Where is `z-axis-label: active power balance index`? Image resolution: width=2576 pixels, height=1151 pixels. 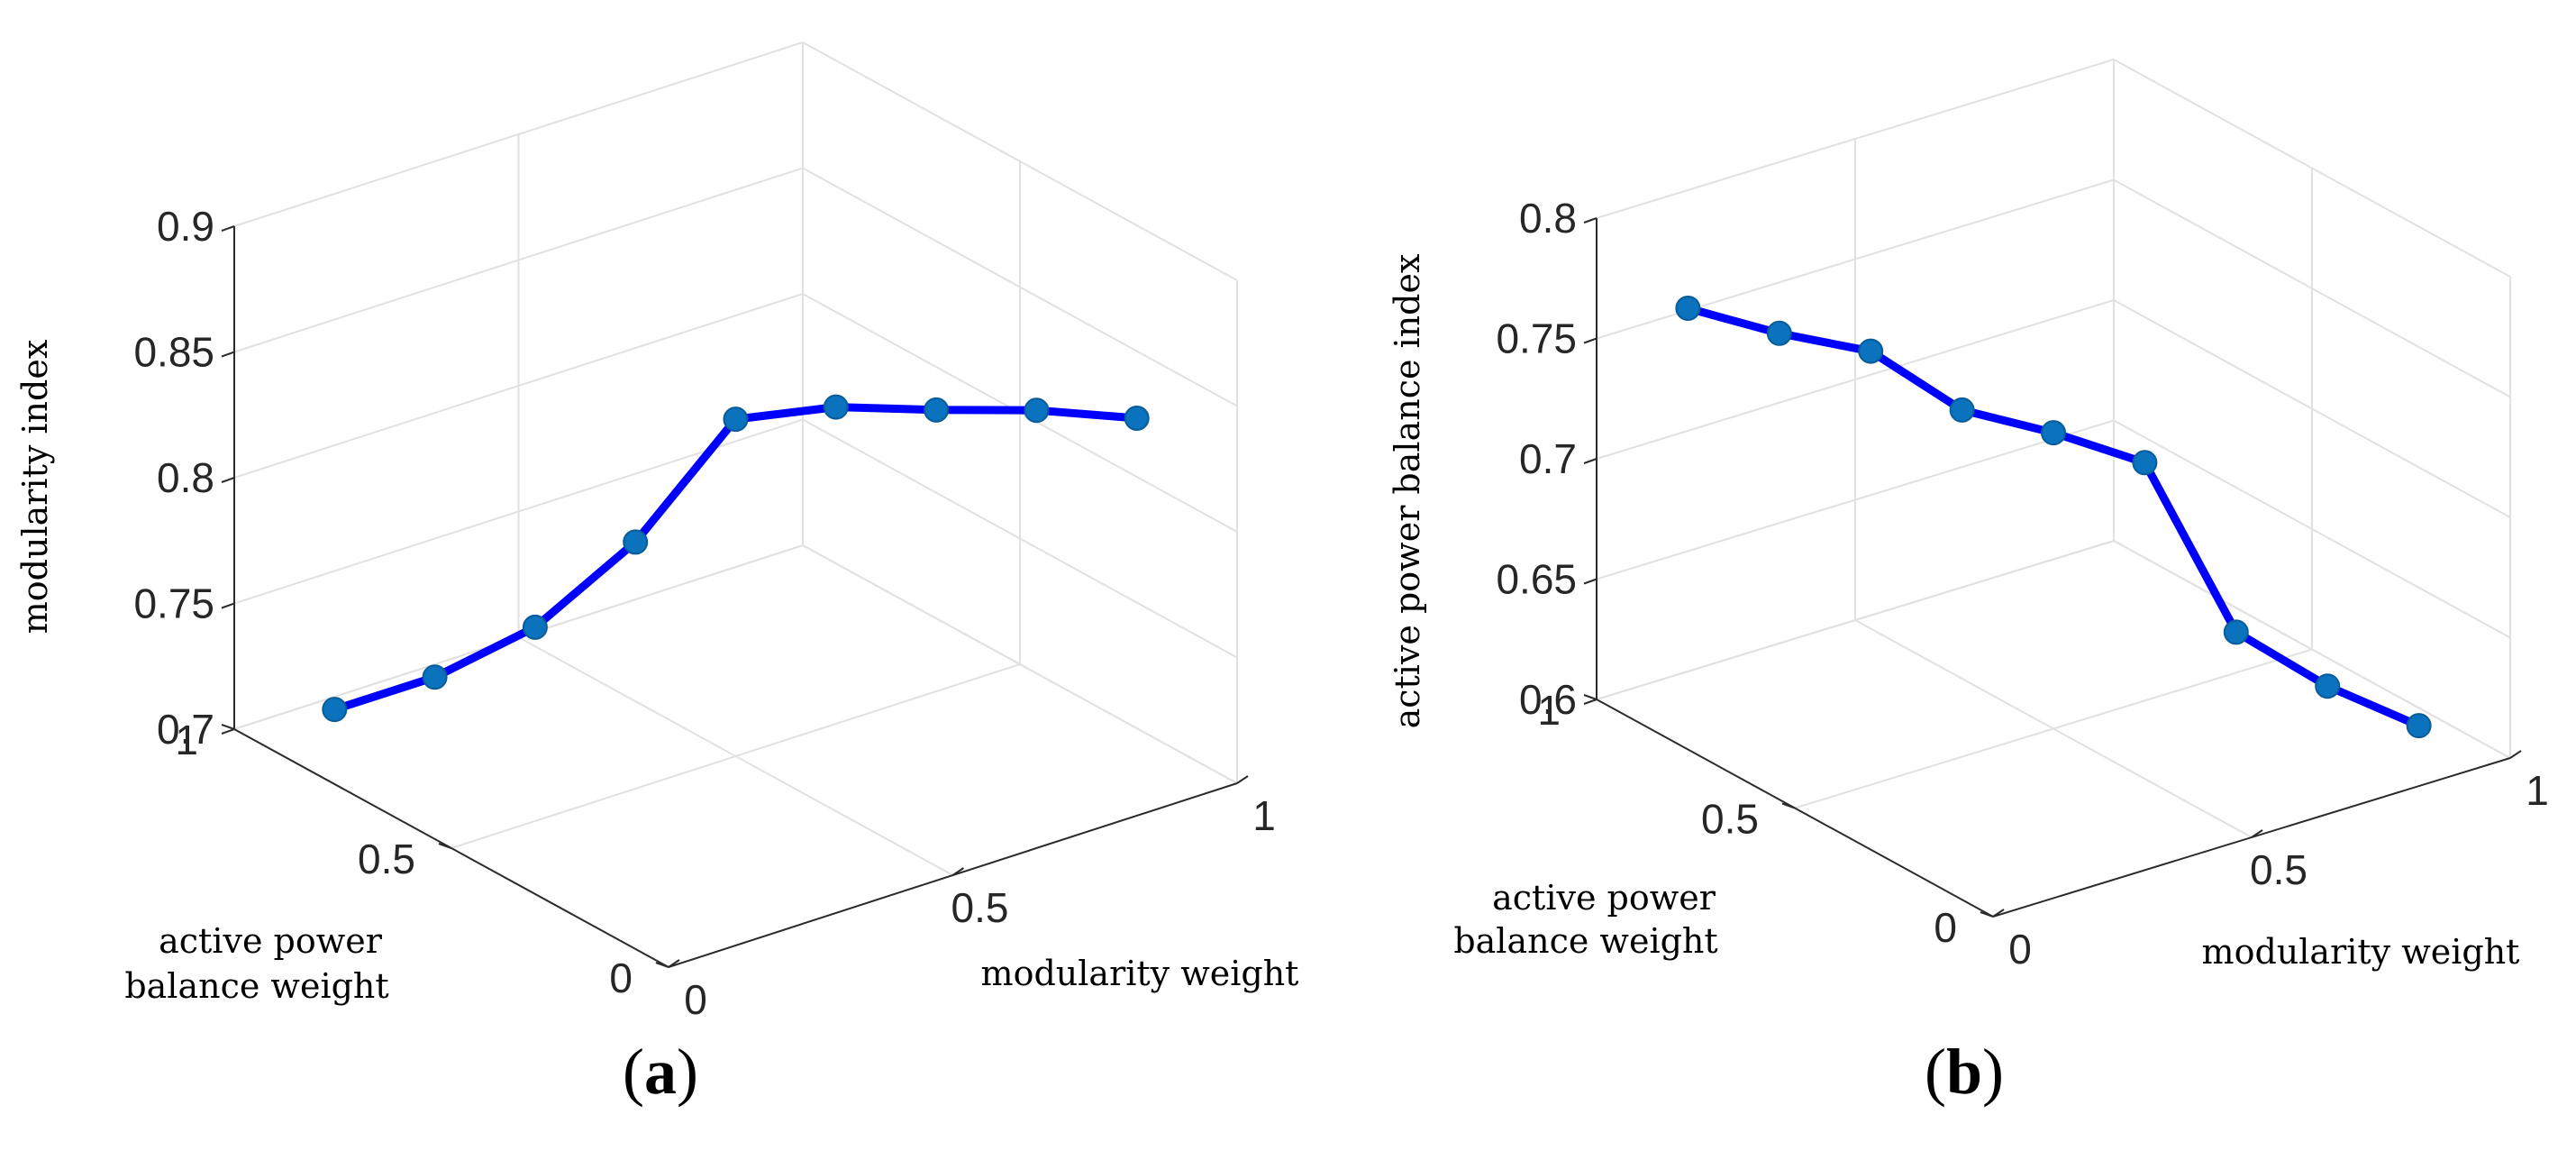
z-axis-label: active power balance index is located at coordinates (1407, 492).